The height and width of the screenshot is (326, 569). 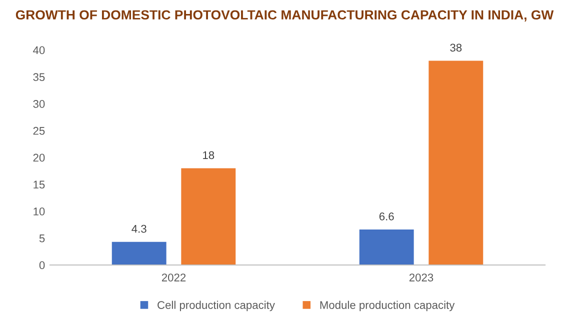 What do you see at coordinates (39, 104) in the screenshot?
I see `y-tick-label: 30` at bounding box center [39, 104].